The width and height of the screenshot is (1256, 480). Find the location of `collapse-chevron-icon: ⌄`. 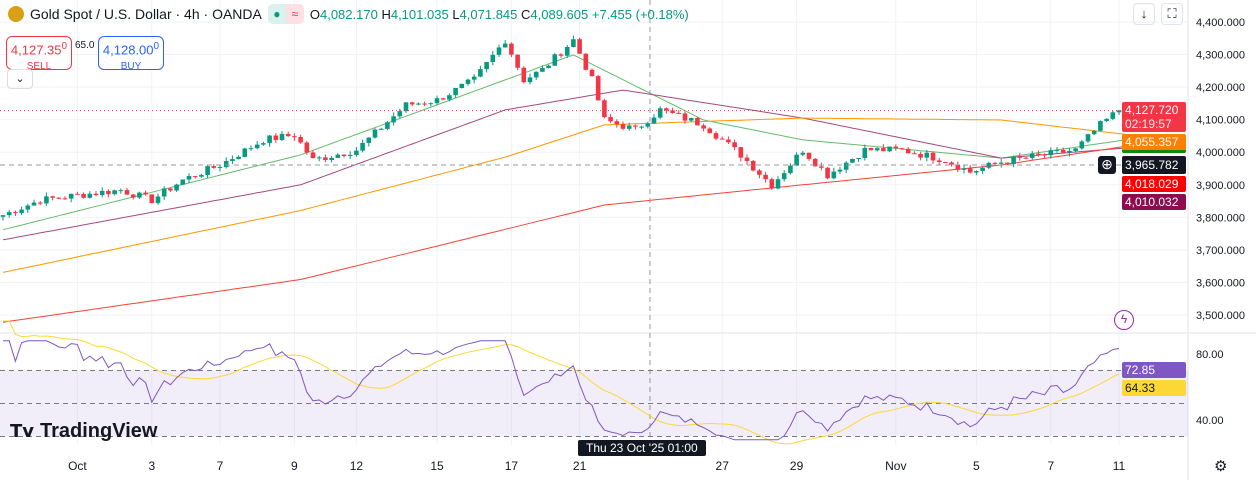

collapse-chevron-icon: ⌄ is located at coordinates (20, 79).